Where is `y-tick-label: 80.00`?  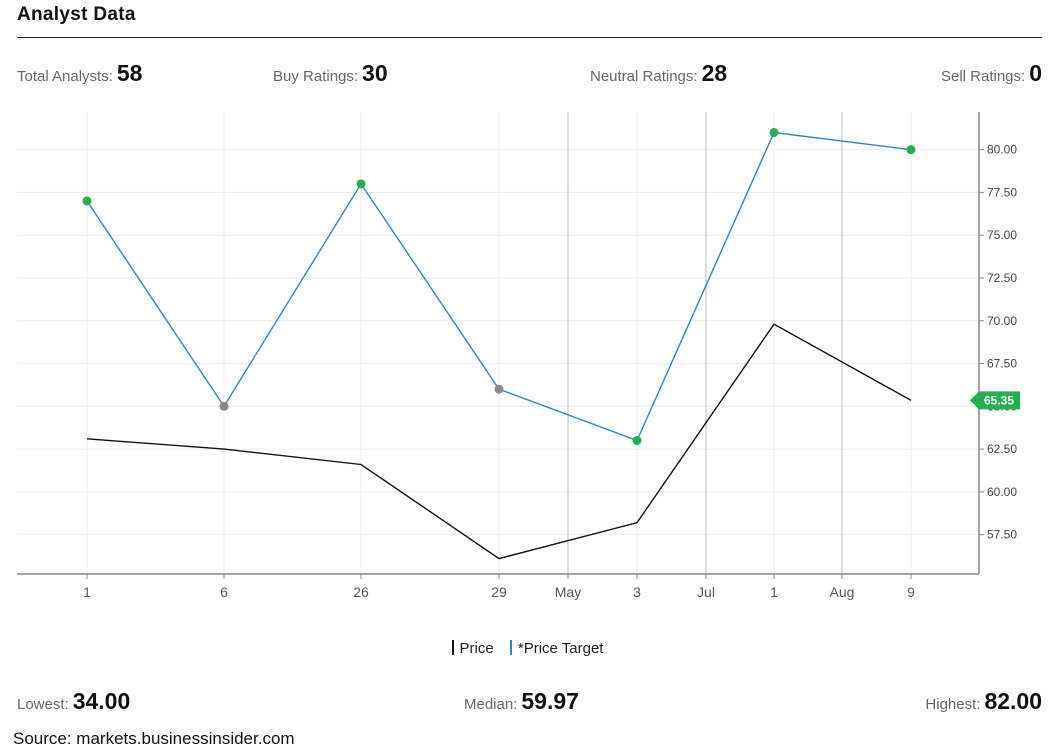 y-tick-label: 80.00 is located at coordinates (1002, 150).